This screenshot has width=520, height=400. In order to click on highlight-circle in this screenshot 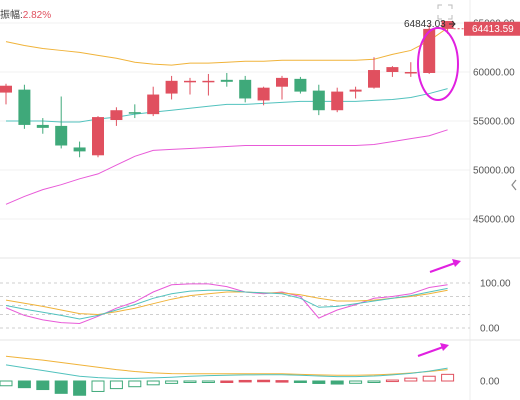, I will do `click(438, 64)`.